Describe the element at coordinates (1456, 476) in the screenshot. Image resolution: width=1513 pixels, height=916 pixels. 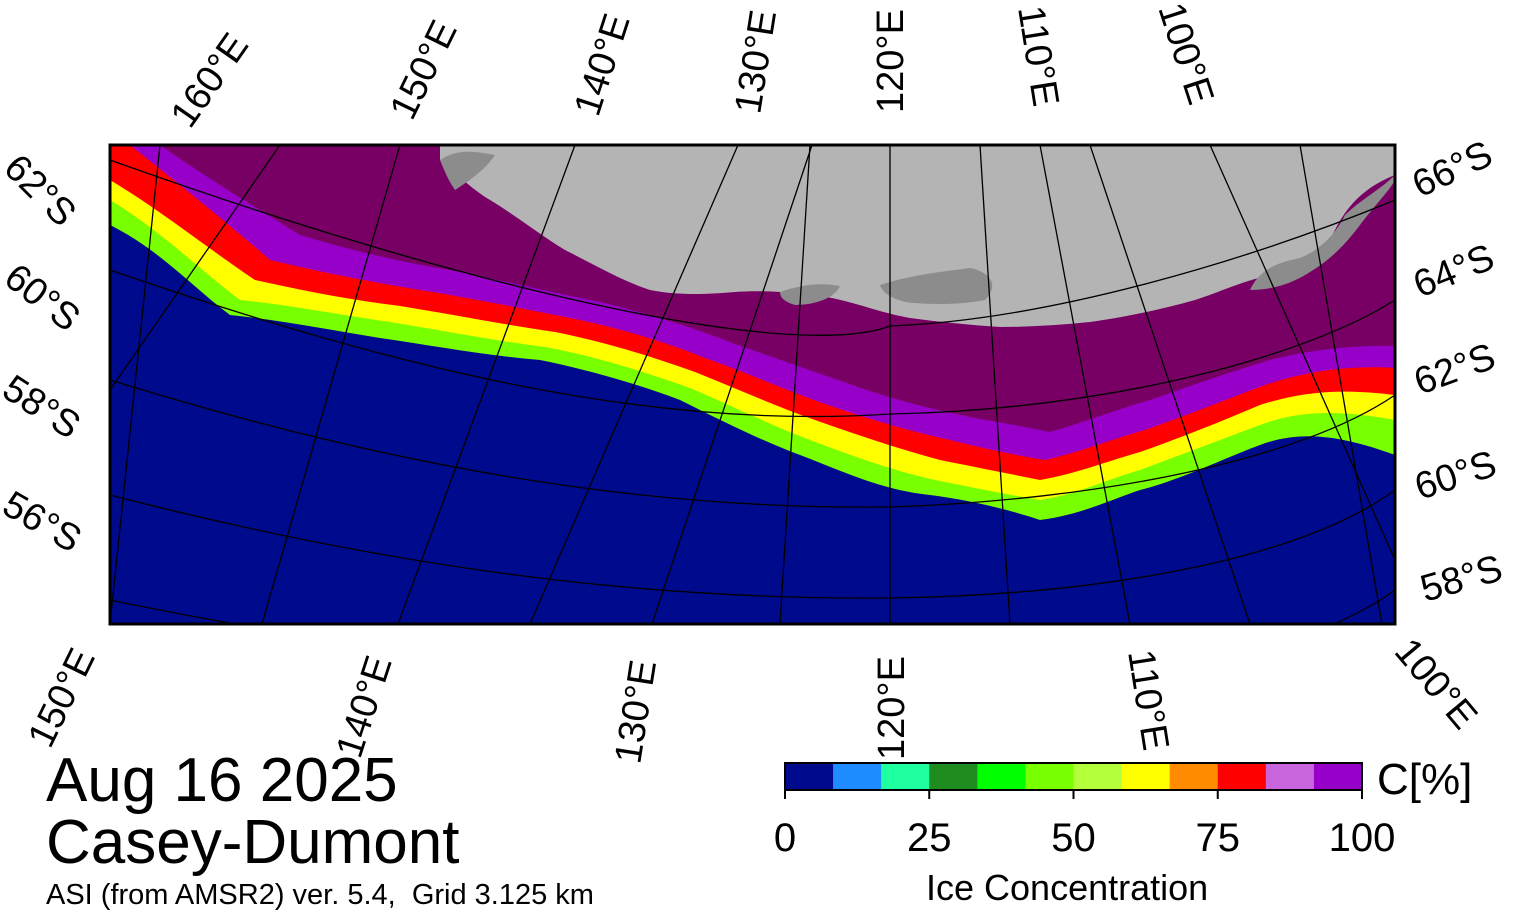
I see `right-lat-label: 60°S` at that location.